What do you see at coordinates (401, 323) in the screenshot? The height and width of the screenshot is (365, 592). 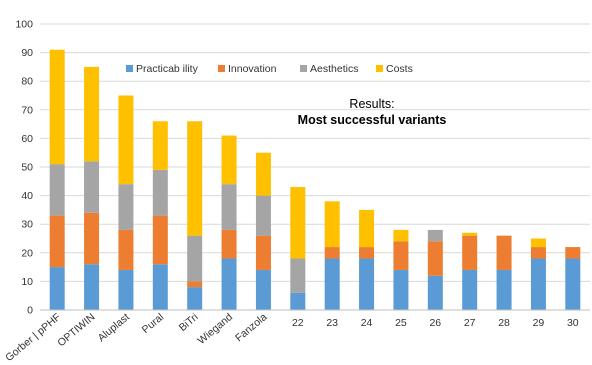 I see `x-tick-label: 25` at bounding box center [401, 323].